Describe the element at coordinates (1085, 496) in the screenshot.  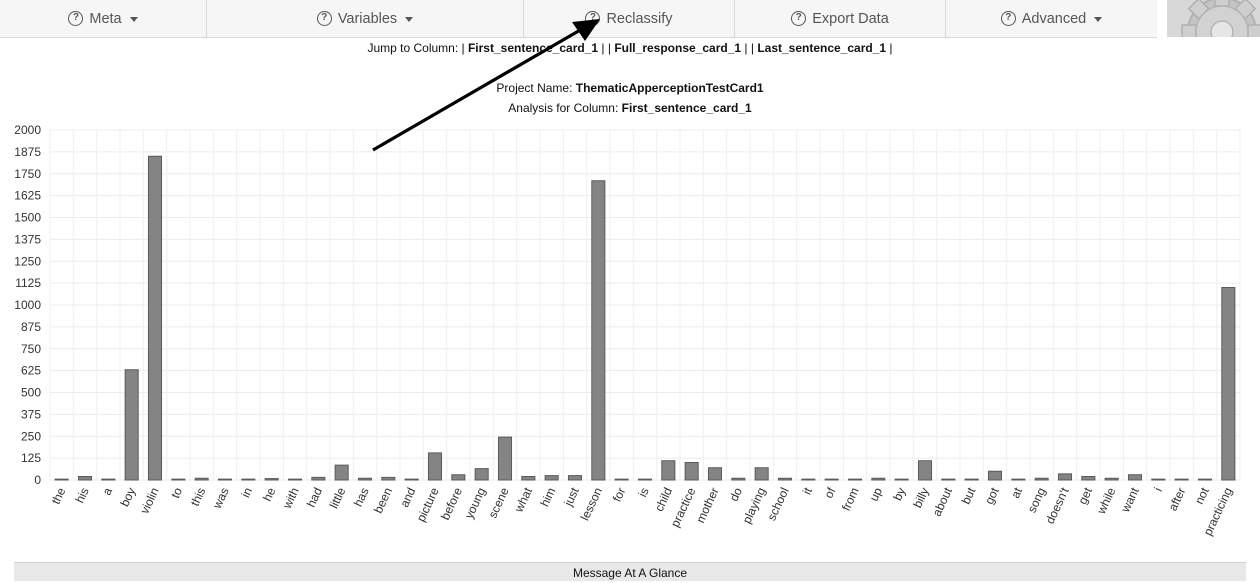
I see `x-tick-label: get` at that location.